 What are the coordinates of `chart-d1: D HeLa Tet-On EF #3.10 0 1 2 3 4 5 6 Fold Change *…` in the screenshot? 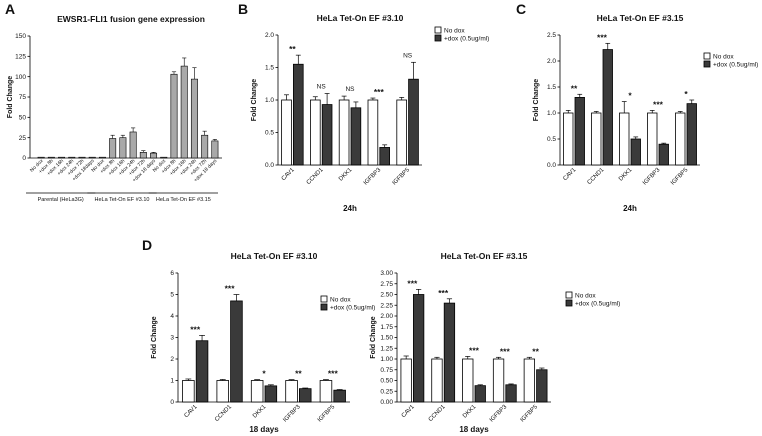 It's located at (258, 335).